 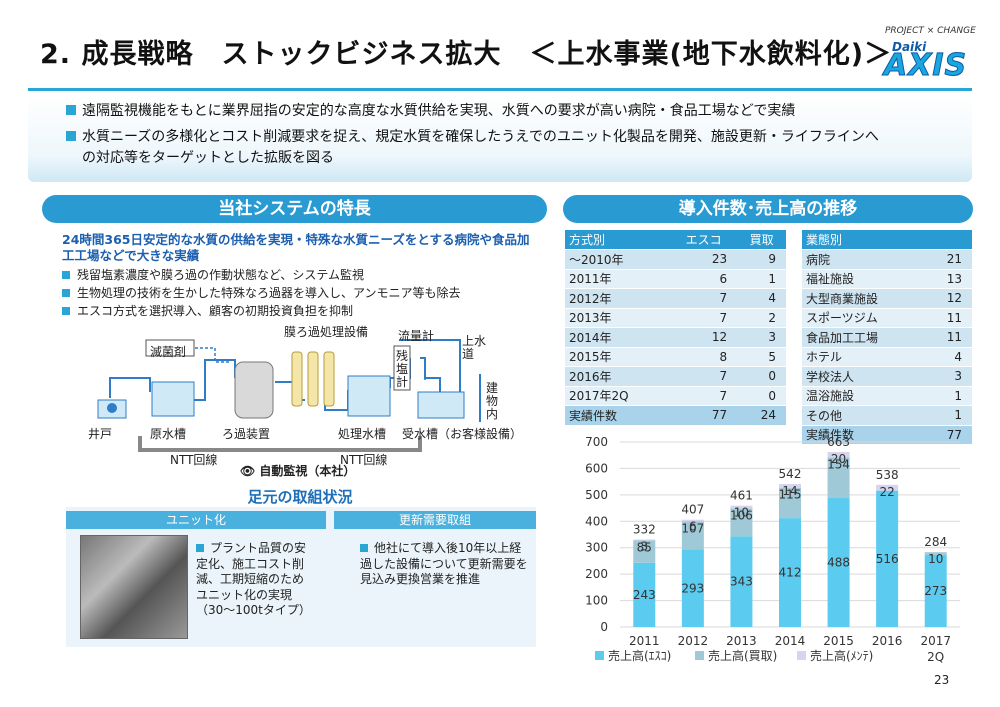 What do you see at coordinates (704, 279) in the screenshot?
I see `table-cell: 6` at bounding box center [704, 279].